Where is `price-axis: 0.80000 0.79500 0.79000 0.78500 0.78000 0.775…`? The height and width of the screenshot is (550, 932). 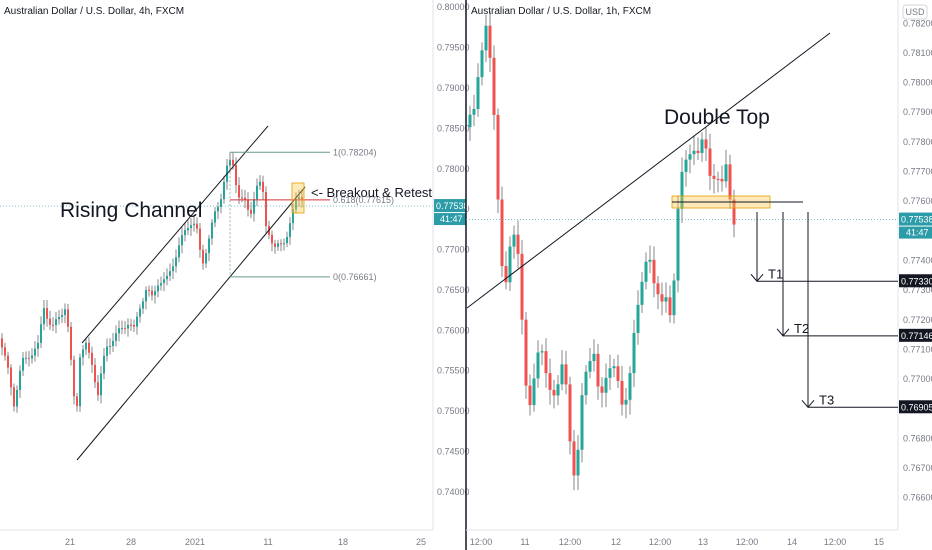 price-axis: 0.80000 0.79500 0.79000 0.78500 0.78000 0.775… is located at coordinates (453, 249).